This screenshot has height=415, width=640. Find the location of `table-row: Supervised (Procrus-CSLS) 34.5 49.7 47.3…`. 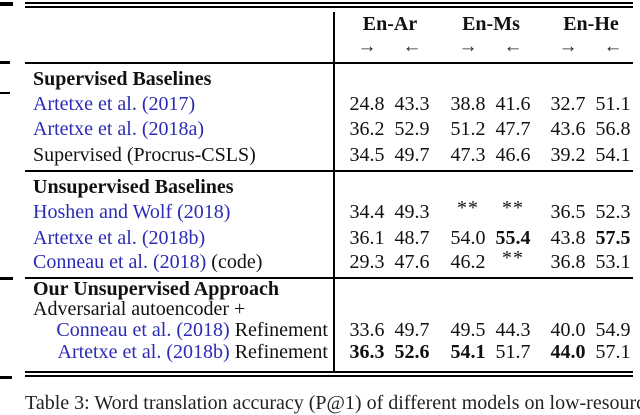

table-row: Supervised (Procrus-CSLS) 34.5 49.7 47.3… is located at coordinates (320, 155).